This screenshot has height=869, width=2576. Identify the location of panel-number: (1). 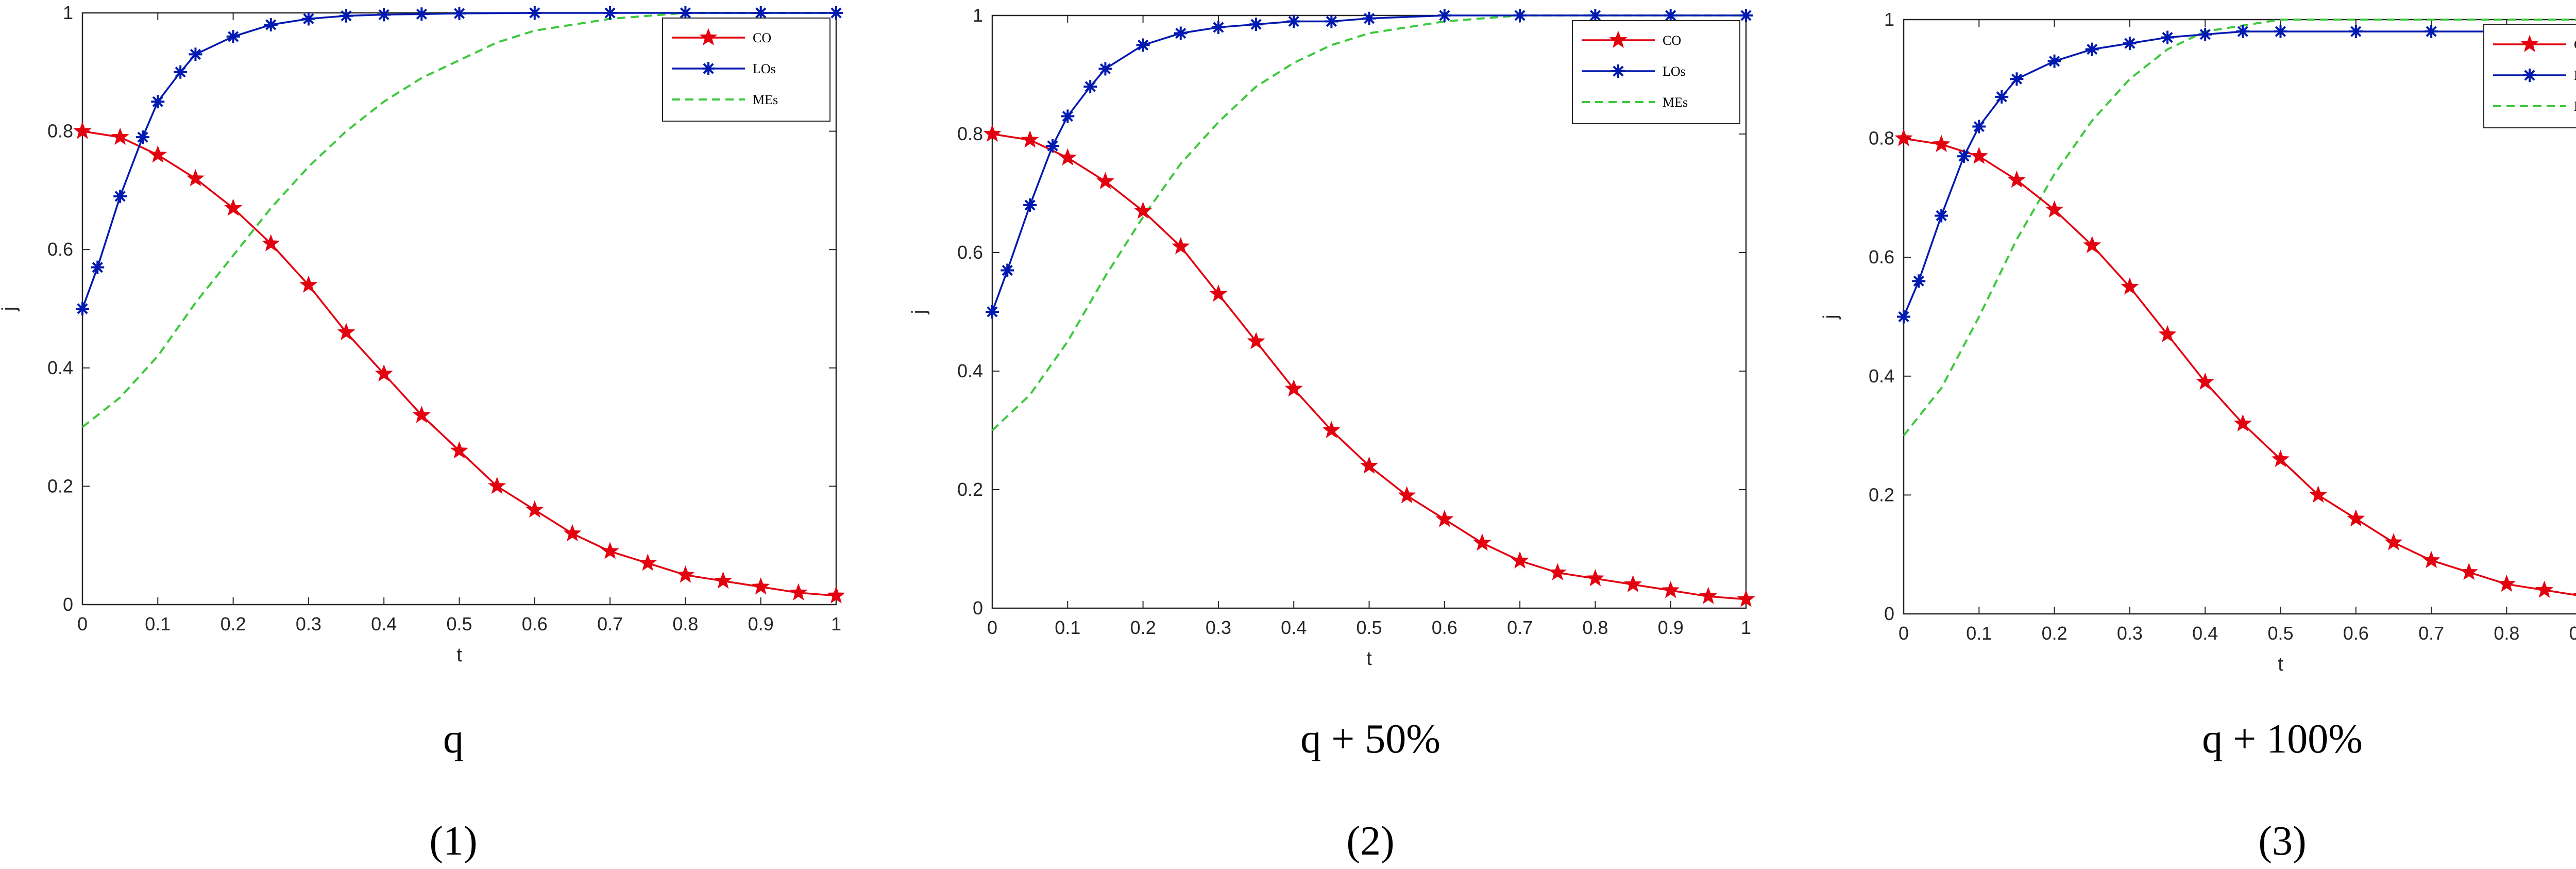
(453, 841).